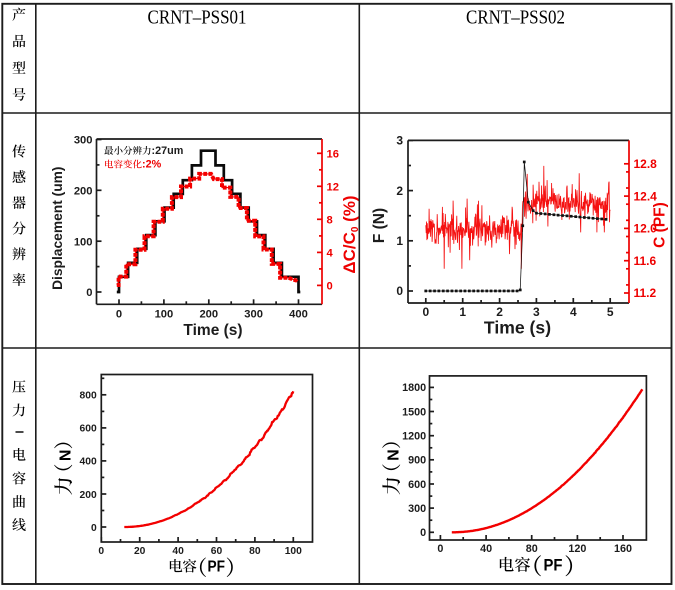 The height and width of the screenshot is (590, 675). Describe the element at coordinates (646, 229) in the screenshot. I see `svg-text: 12.0` at that location.